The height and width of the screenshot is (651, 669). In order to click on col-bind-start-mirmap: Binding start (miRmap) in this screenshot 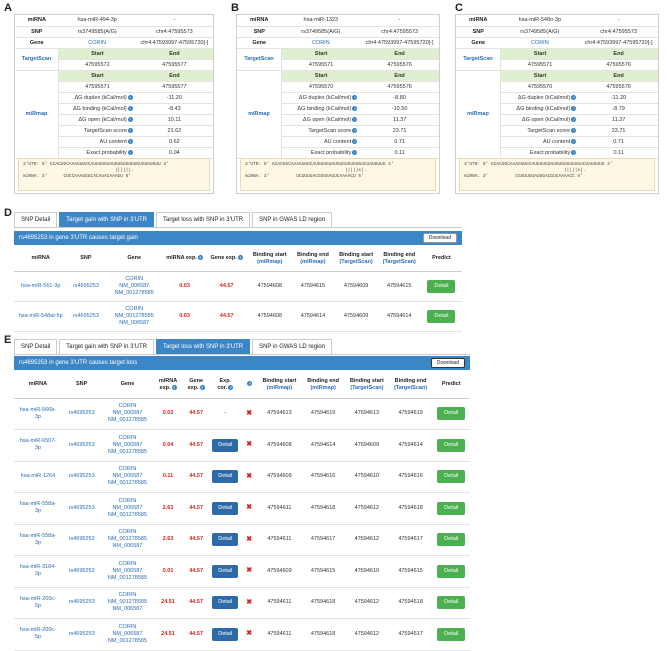, I will do `click(270, 259)`.